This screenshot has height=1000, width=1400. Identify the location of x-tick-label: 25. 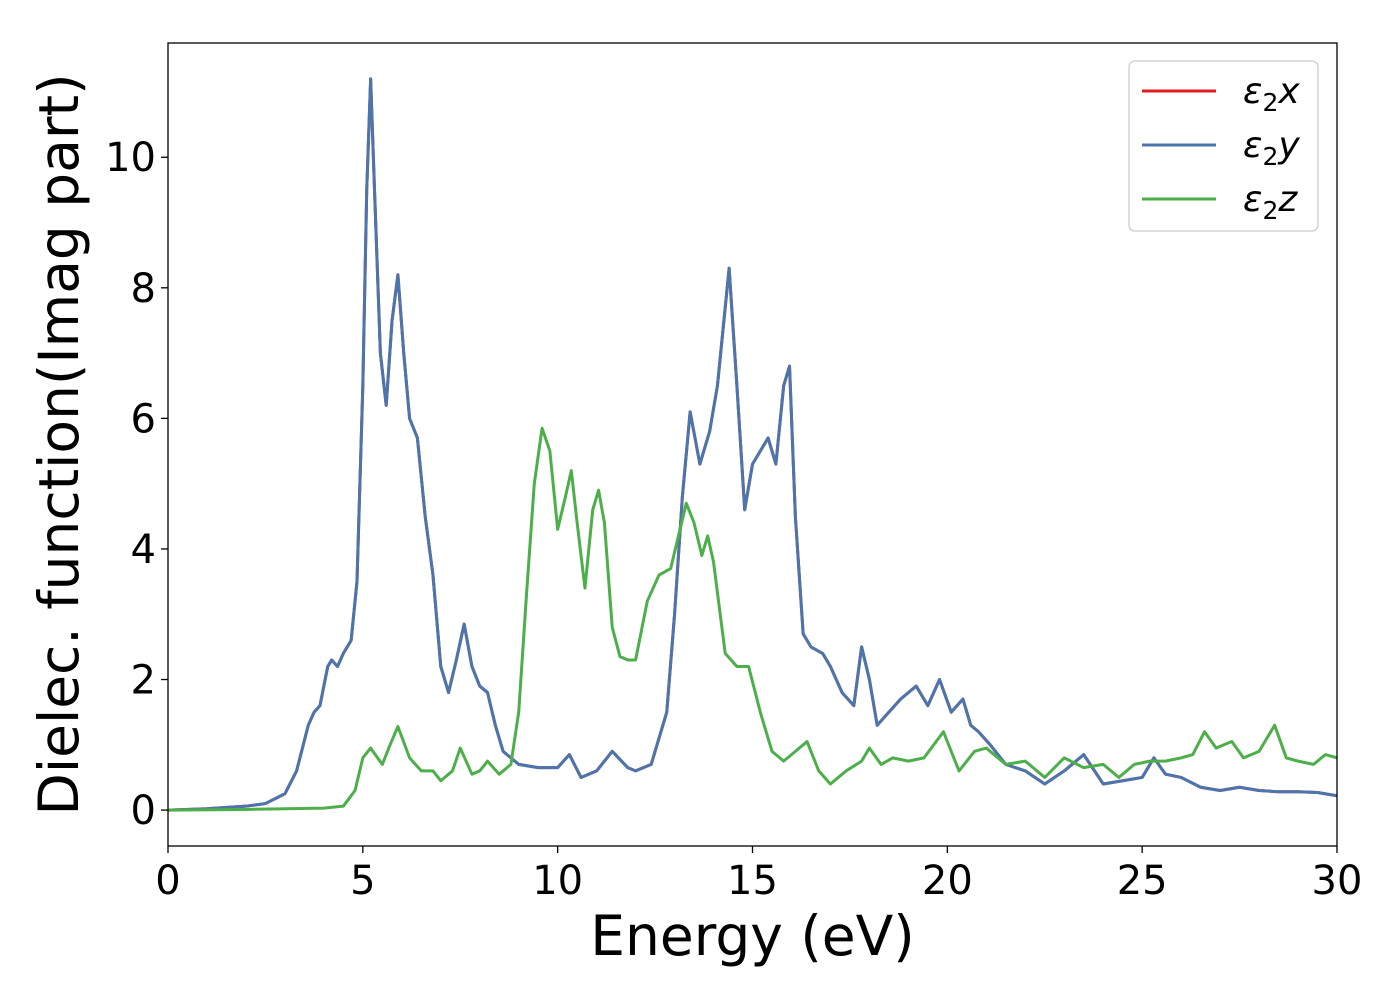
(1142, 881).